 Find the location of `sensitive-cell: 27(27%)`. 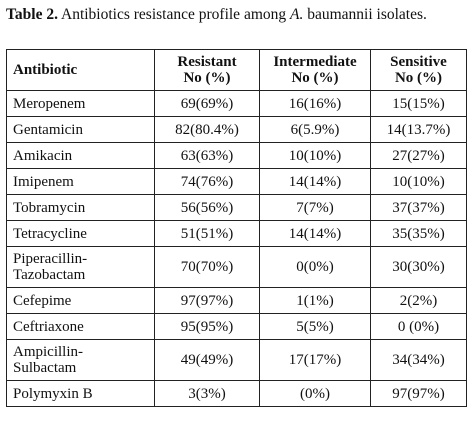

sensitive-cell: 27(27%) is located at coordinates (418, 155).